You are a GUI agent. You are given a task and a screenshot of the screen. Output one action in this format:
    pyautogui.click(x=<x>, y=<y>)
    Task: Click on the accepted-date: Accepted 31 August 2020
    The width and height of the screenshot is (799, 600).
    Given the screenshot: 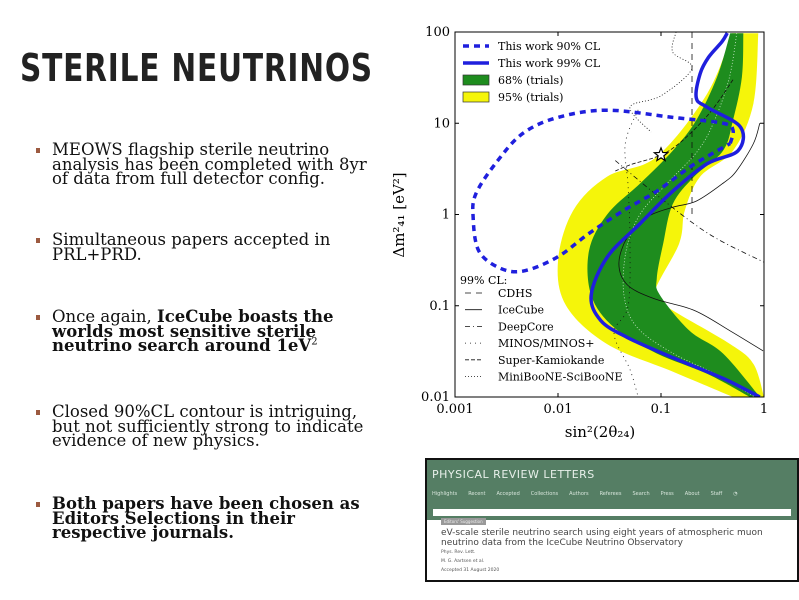 What is the action you would take?
    pyautogui.click(x=470, y=570)
    